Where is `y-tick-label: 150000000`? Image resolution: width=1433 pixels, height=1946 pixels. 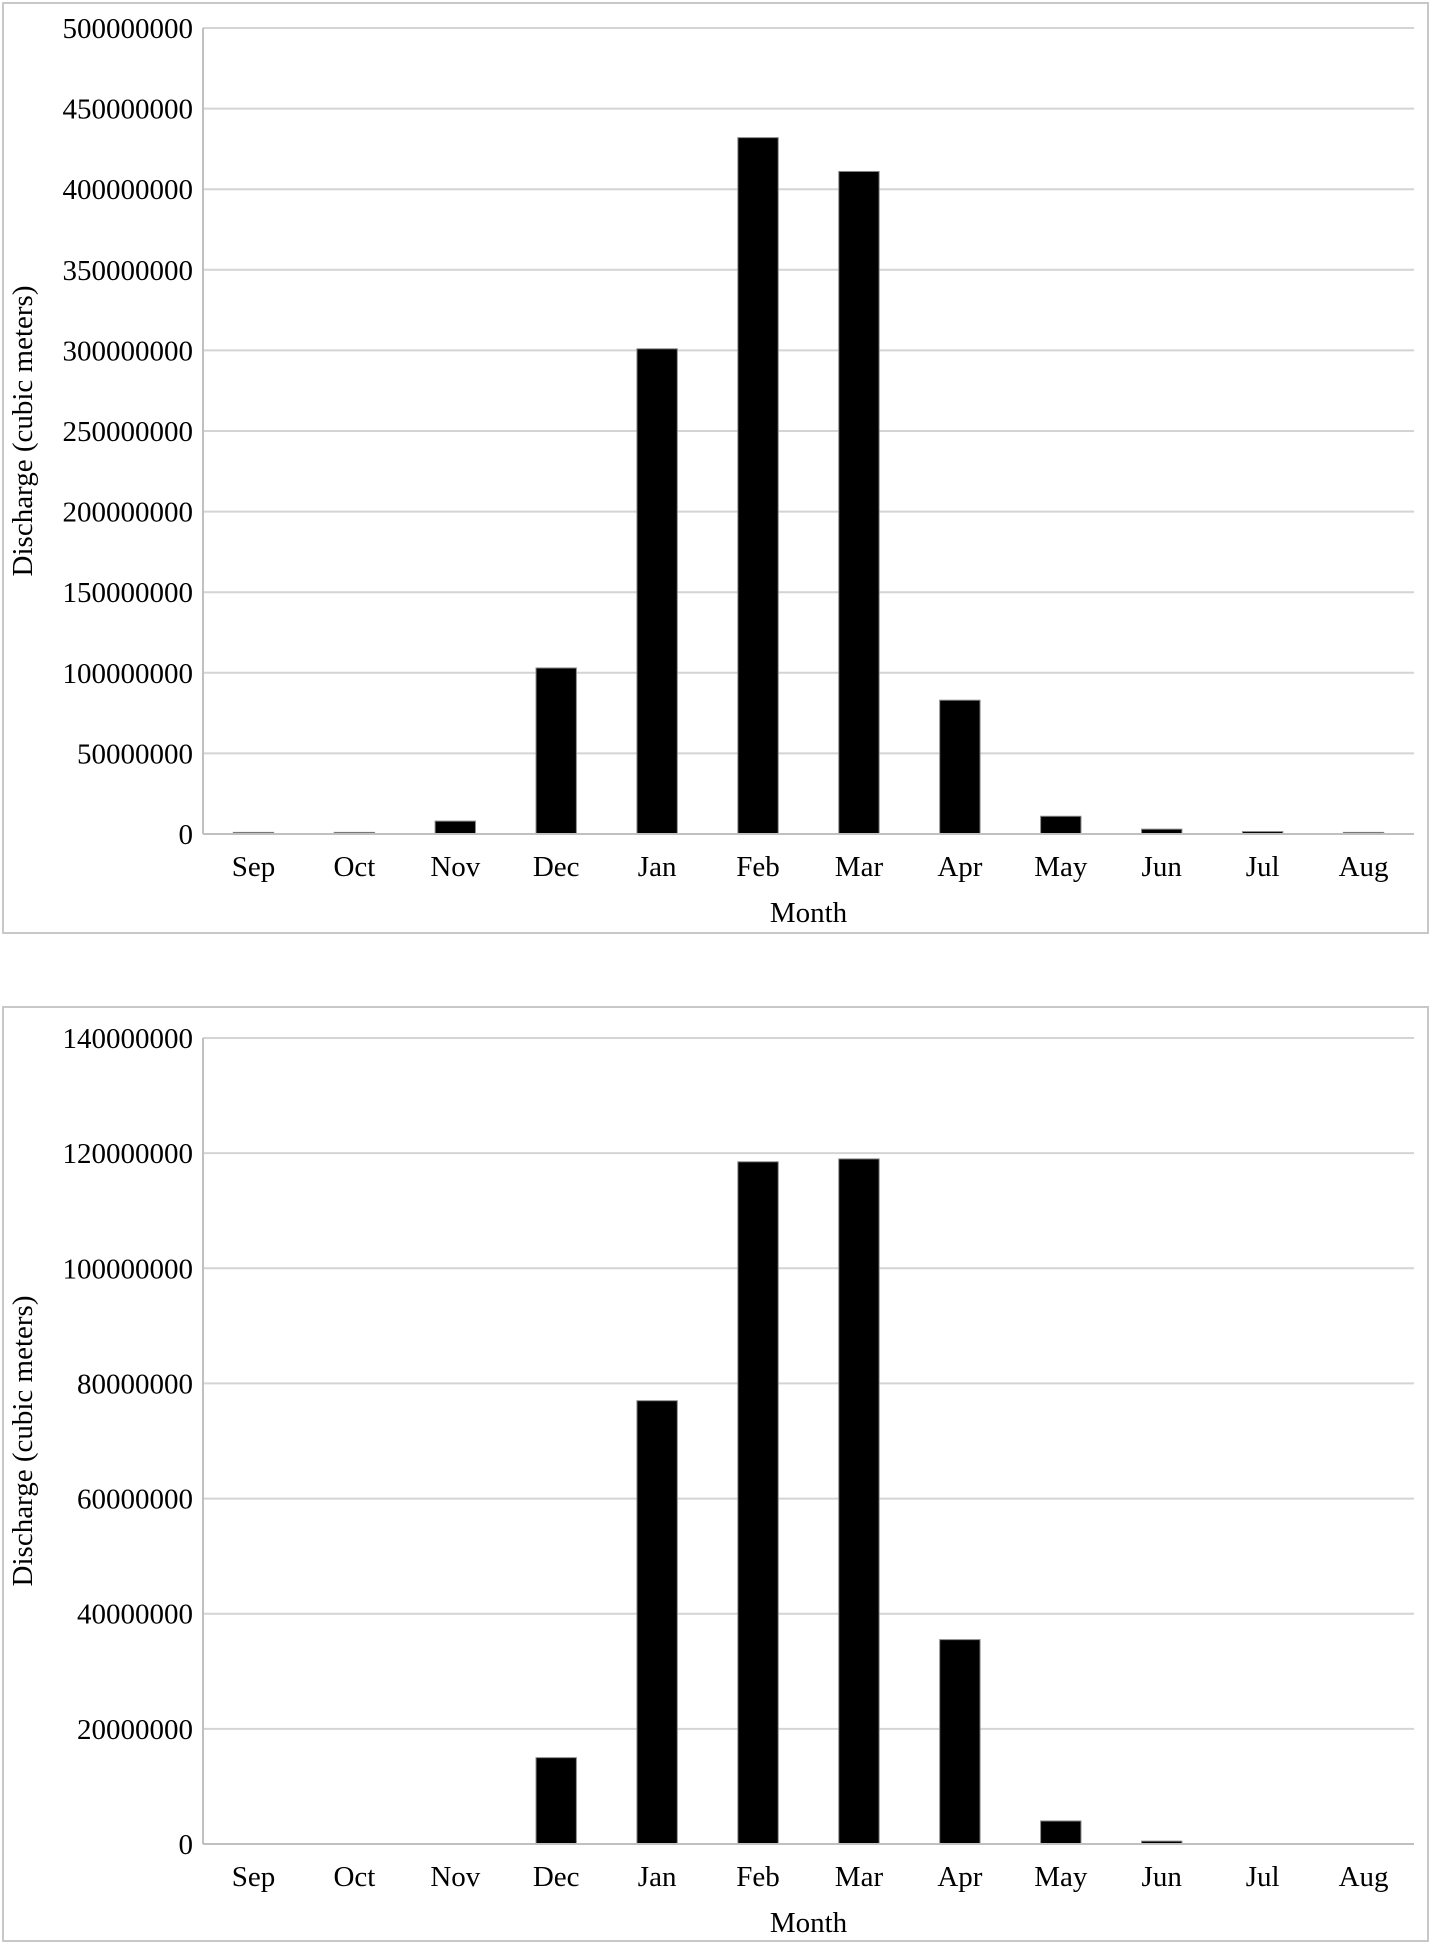
y-tick-label: 150000000 is located at coordinates (128, 593).